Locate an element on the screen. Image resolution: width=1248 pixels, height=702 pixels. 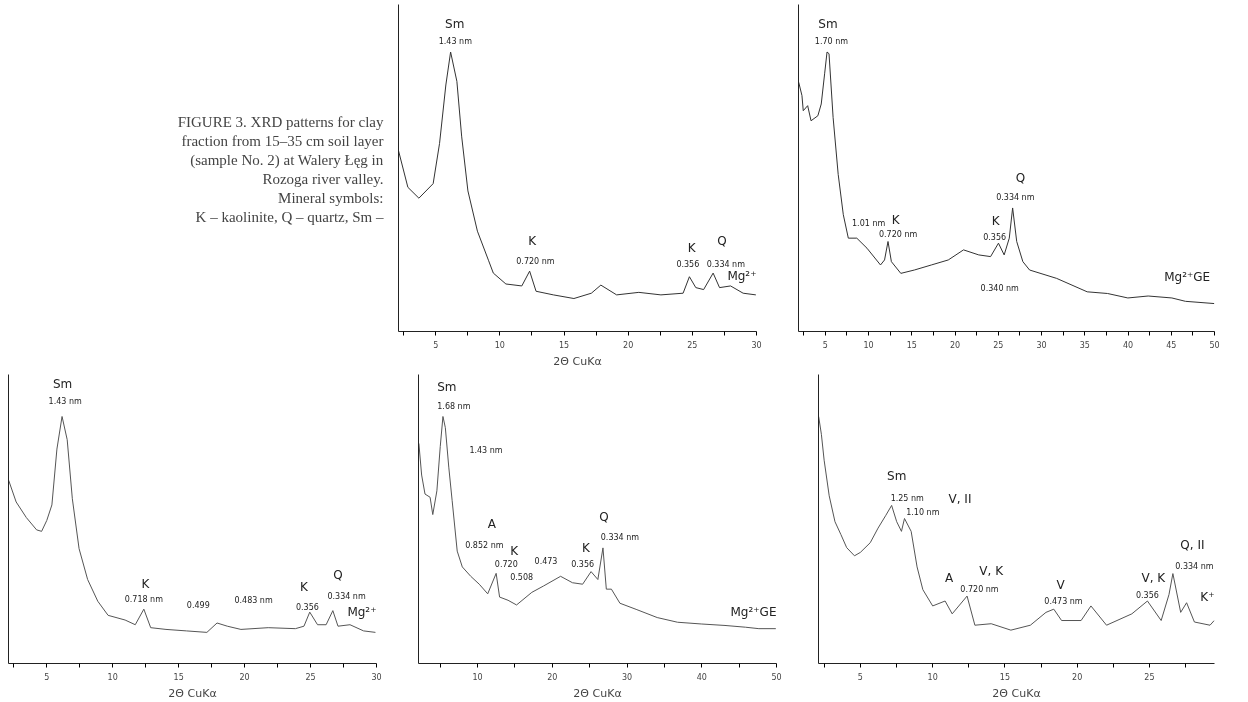
annotation: 1.25 nm is located at coordinates (907, 498).